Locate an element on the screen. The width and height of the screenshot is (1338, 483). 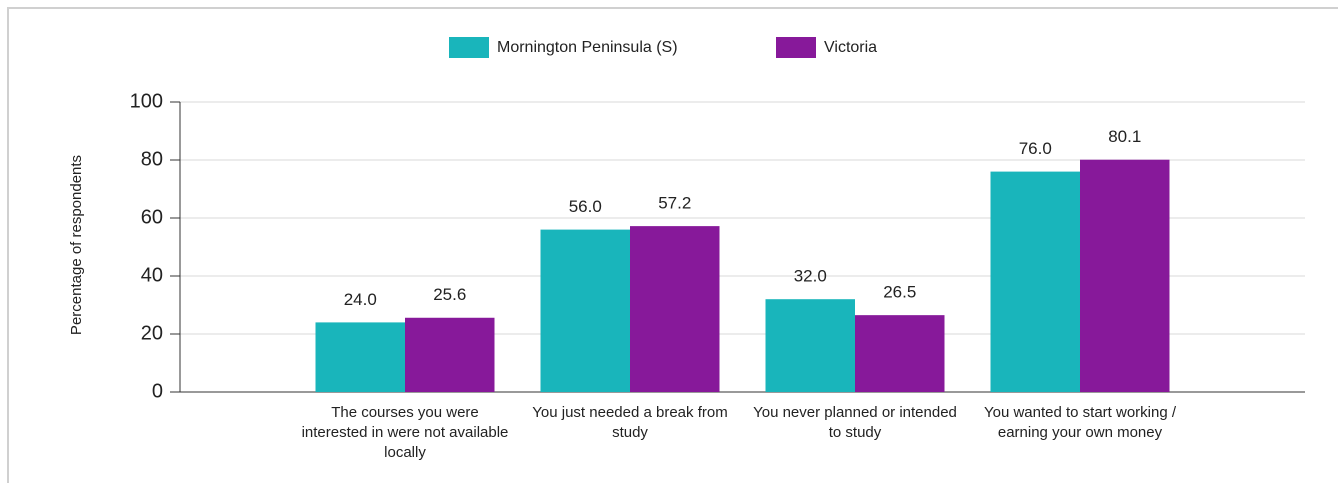
y-tick-label: 0 is located at coordinates (157, 391).